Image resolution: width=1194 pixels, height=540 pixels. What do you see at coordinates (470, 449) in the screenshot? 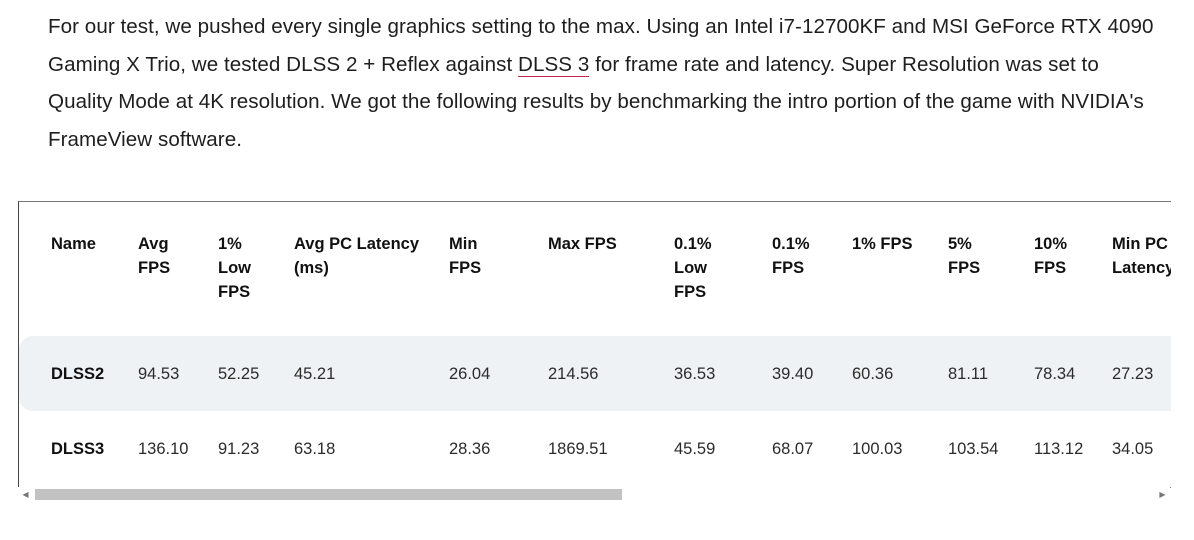
I see `table-cell: 28.36` at bounding box center [470, 449].